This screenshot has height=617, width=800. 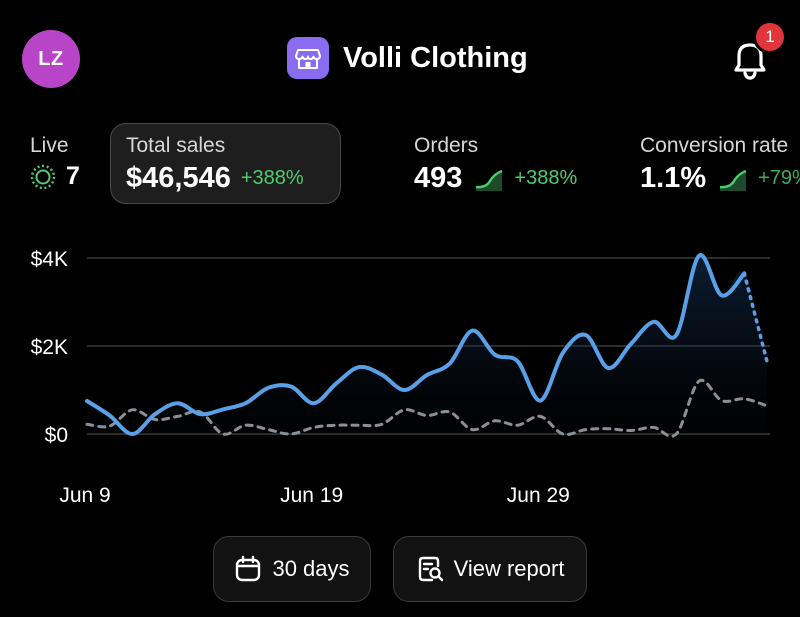 What do you see at coordinates (509, 568) in the screenshot?
I see `view-report-label: View report` at bounding box center [509, 568].